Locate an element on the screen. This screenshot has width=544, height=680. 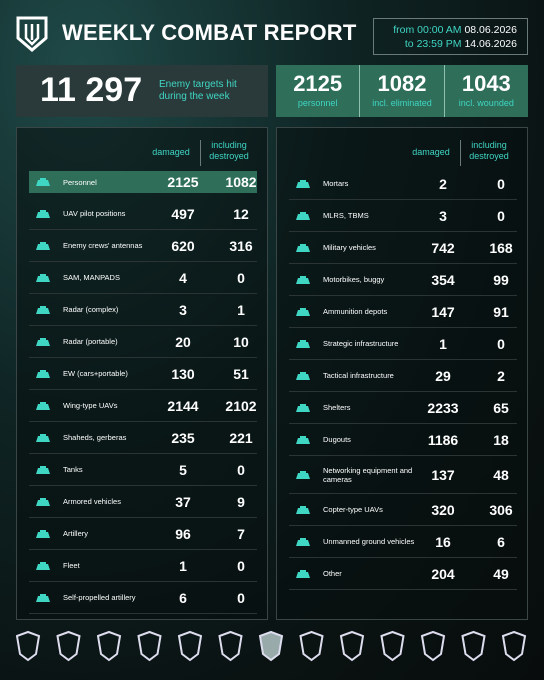
table-row: Military vehicles 742 168 is located at coordinates (403, 248).